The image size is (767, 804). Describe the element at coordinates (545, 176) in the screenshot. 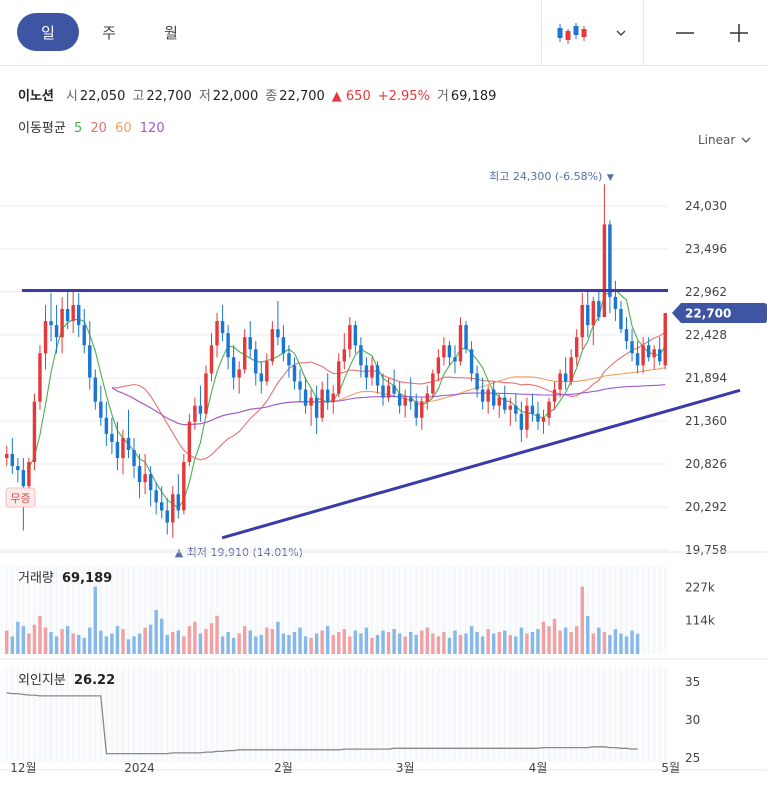

I see `high-annotation: 최고 24,300 (-6.58%)` at that location.